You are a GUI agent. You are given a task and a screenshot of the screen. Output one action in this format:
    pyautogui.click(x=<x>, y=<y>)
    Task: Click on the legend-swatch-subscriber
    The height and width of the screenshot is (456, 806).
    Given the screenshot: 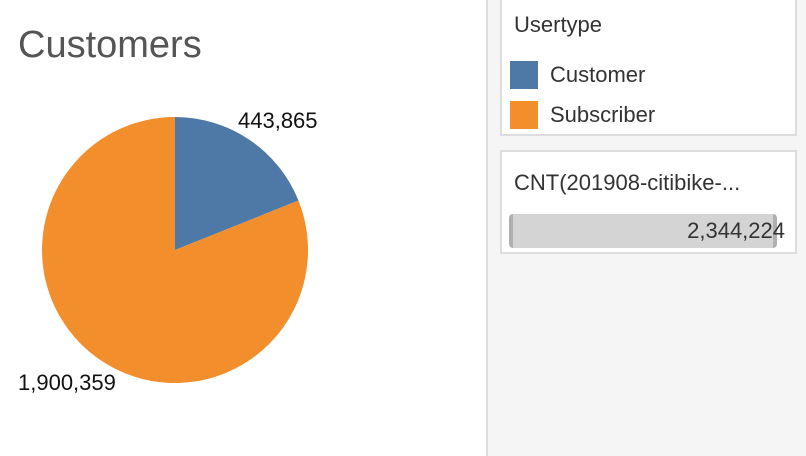 What is the action you would take?
    pyautogui.click(x=524, y=115)
    